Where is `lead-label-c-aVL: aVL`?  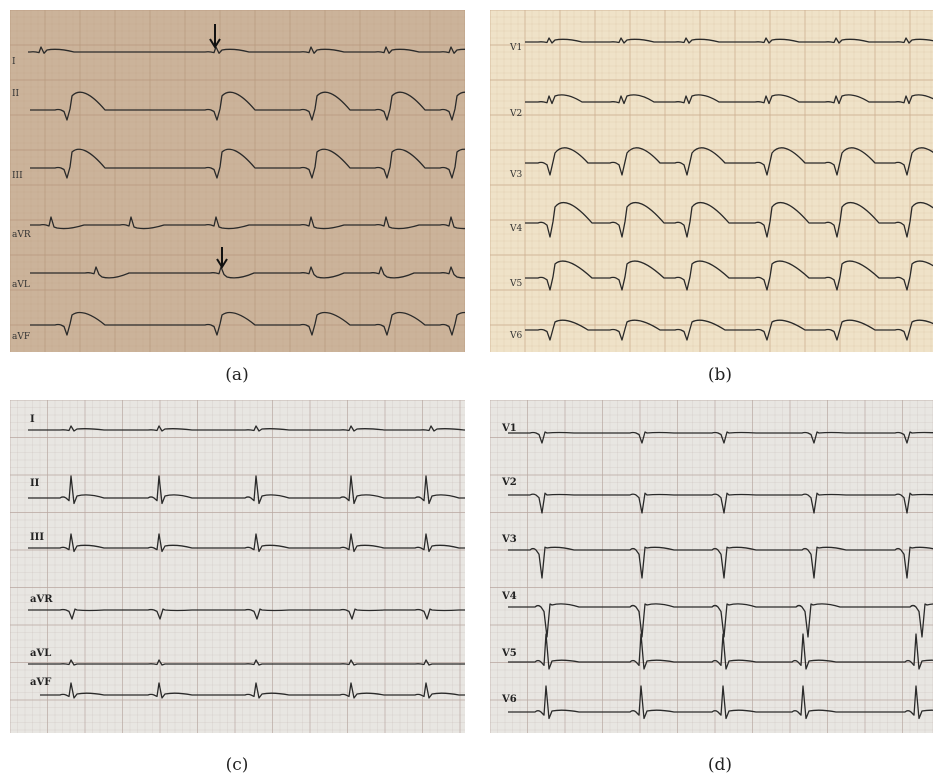
lead-label-c-aVL: aVL is located at coordinates (40, 653).